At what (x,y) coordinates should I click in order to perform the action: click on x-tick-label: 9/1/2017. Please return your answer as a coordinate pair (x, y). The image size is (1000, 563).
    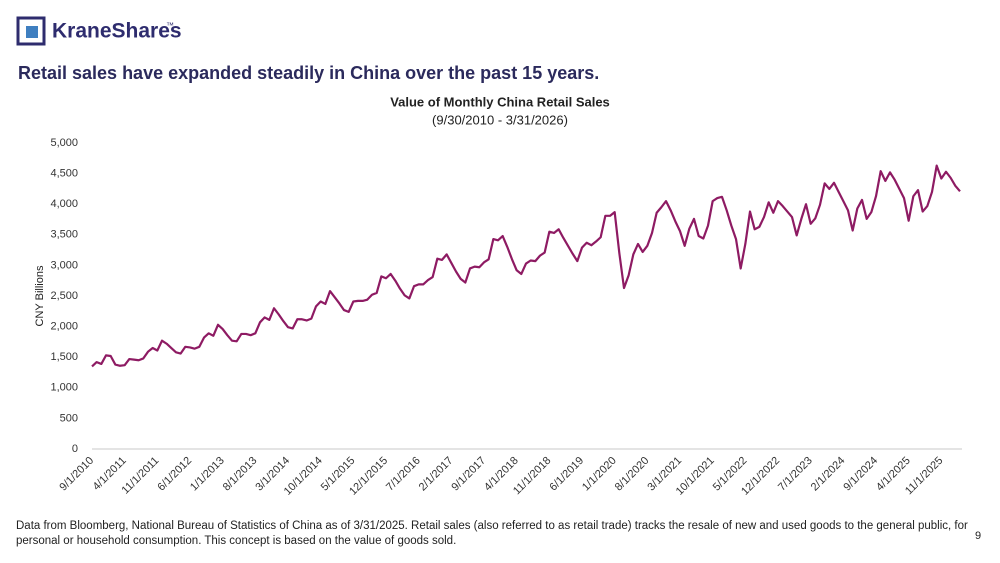
    Looking at the image, I should click on (468, 474).